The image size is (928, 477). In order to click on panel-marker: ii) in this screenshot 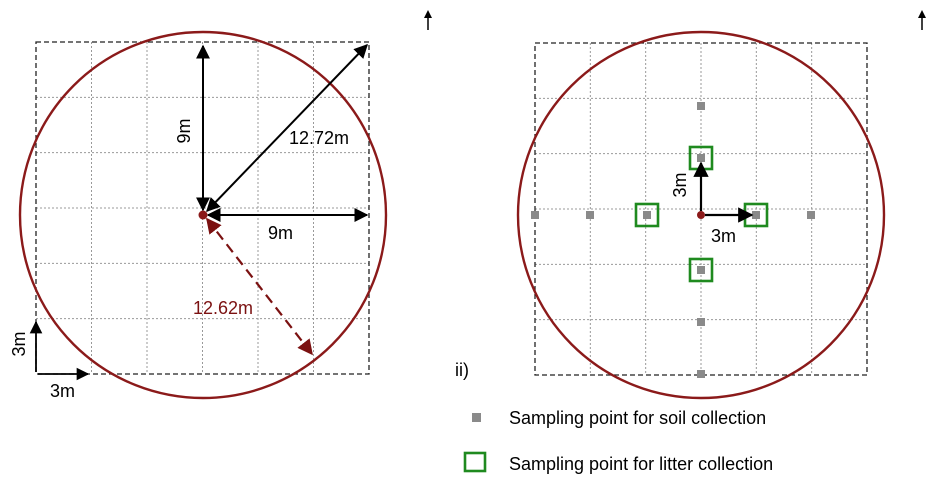, I will do `click(462, 370)`.